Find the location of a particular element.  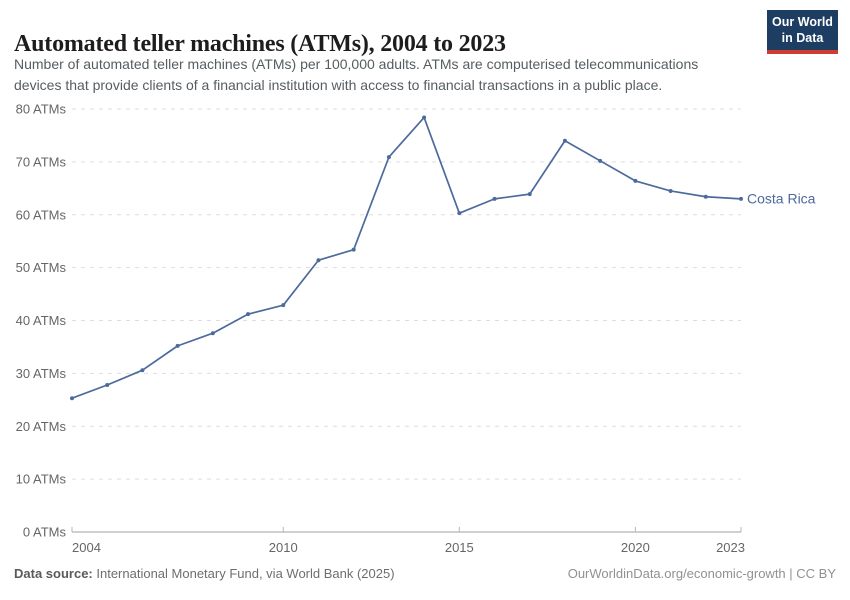

owid-logo-line1: Our World is located at coordinates (802, 22).